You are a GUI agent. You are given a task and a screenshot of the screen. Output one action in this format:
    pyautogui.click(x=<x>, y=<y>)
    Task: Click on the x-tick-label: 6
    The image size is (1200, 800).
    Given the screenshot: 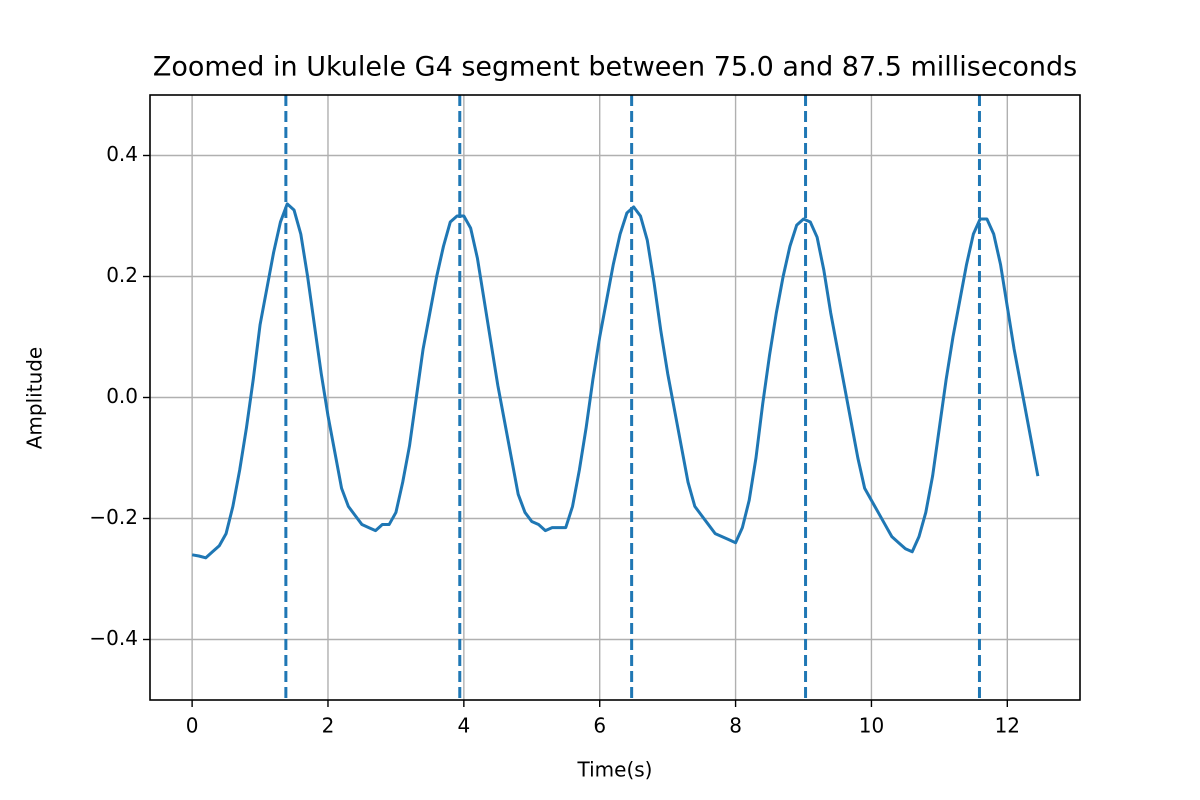 What is the action you would take?
    pyautogui.click(x=599, y=726)
    